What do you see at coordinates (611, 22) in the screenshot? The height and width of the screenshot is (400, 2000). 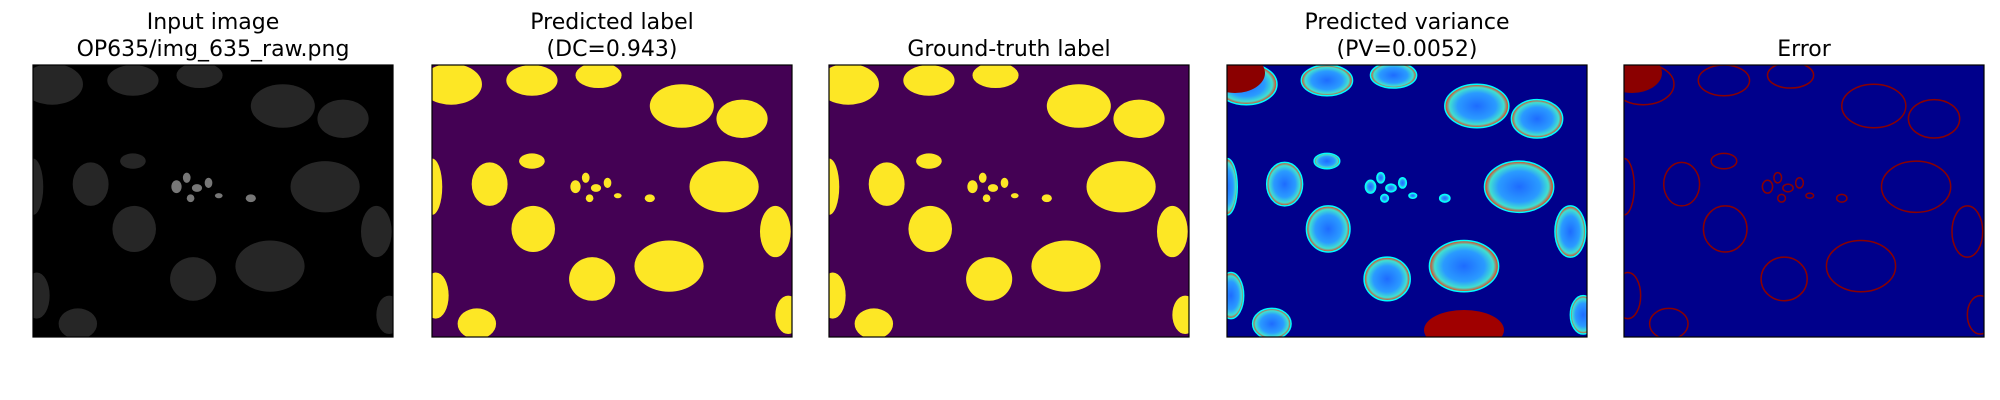 I see `panel-title: Predicted label` at bounding box center [611, 22].